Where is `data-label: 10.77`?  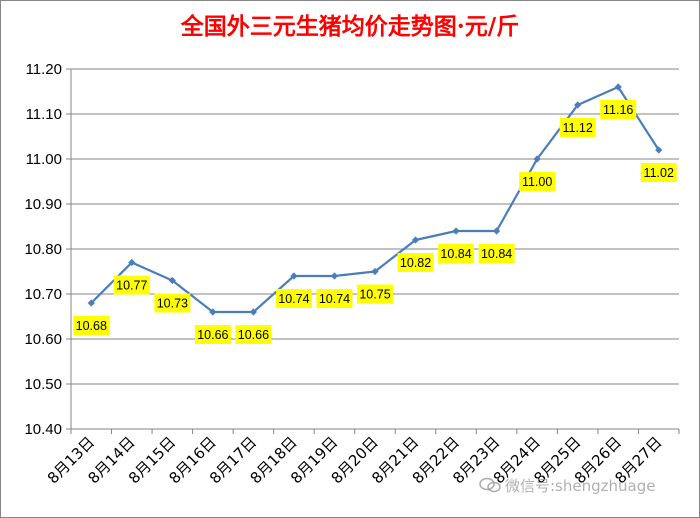
data-label: 10.77 is located at coordinates (131, 286).